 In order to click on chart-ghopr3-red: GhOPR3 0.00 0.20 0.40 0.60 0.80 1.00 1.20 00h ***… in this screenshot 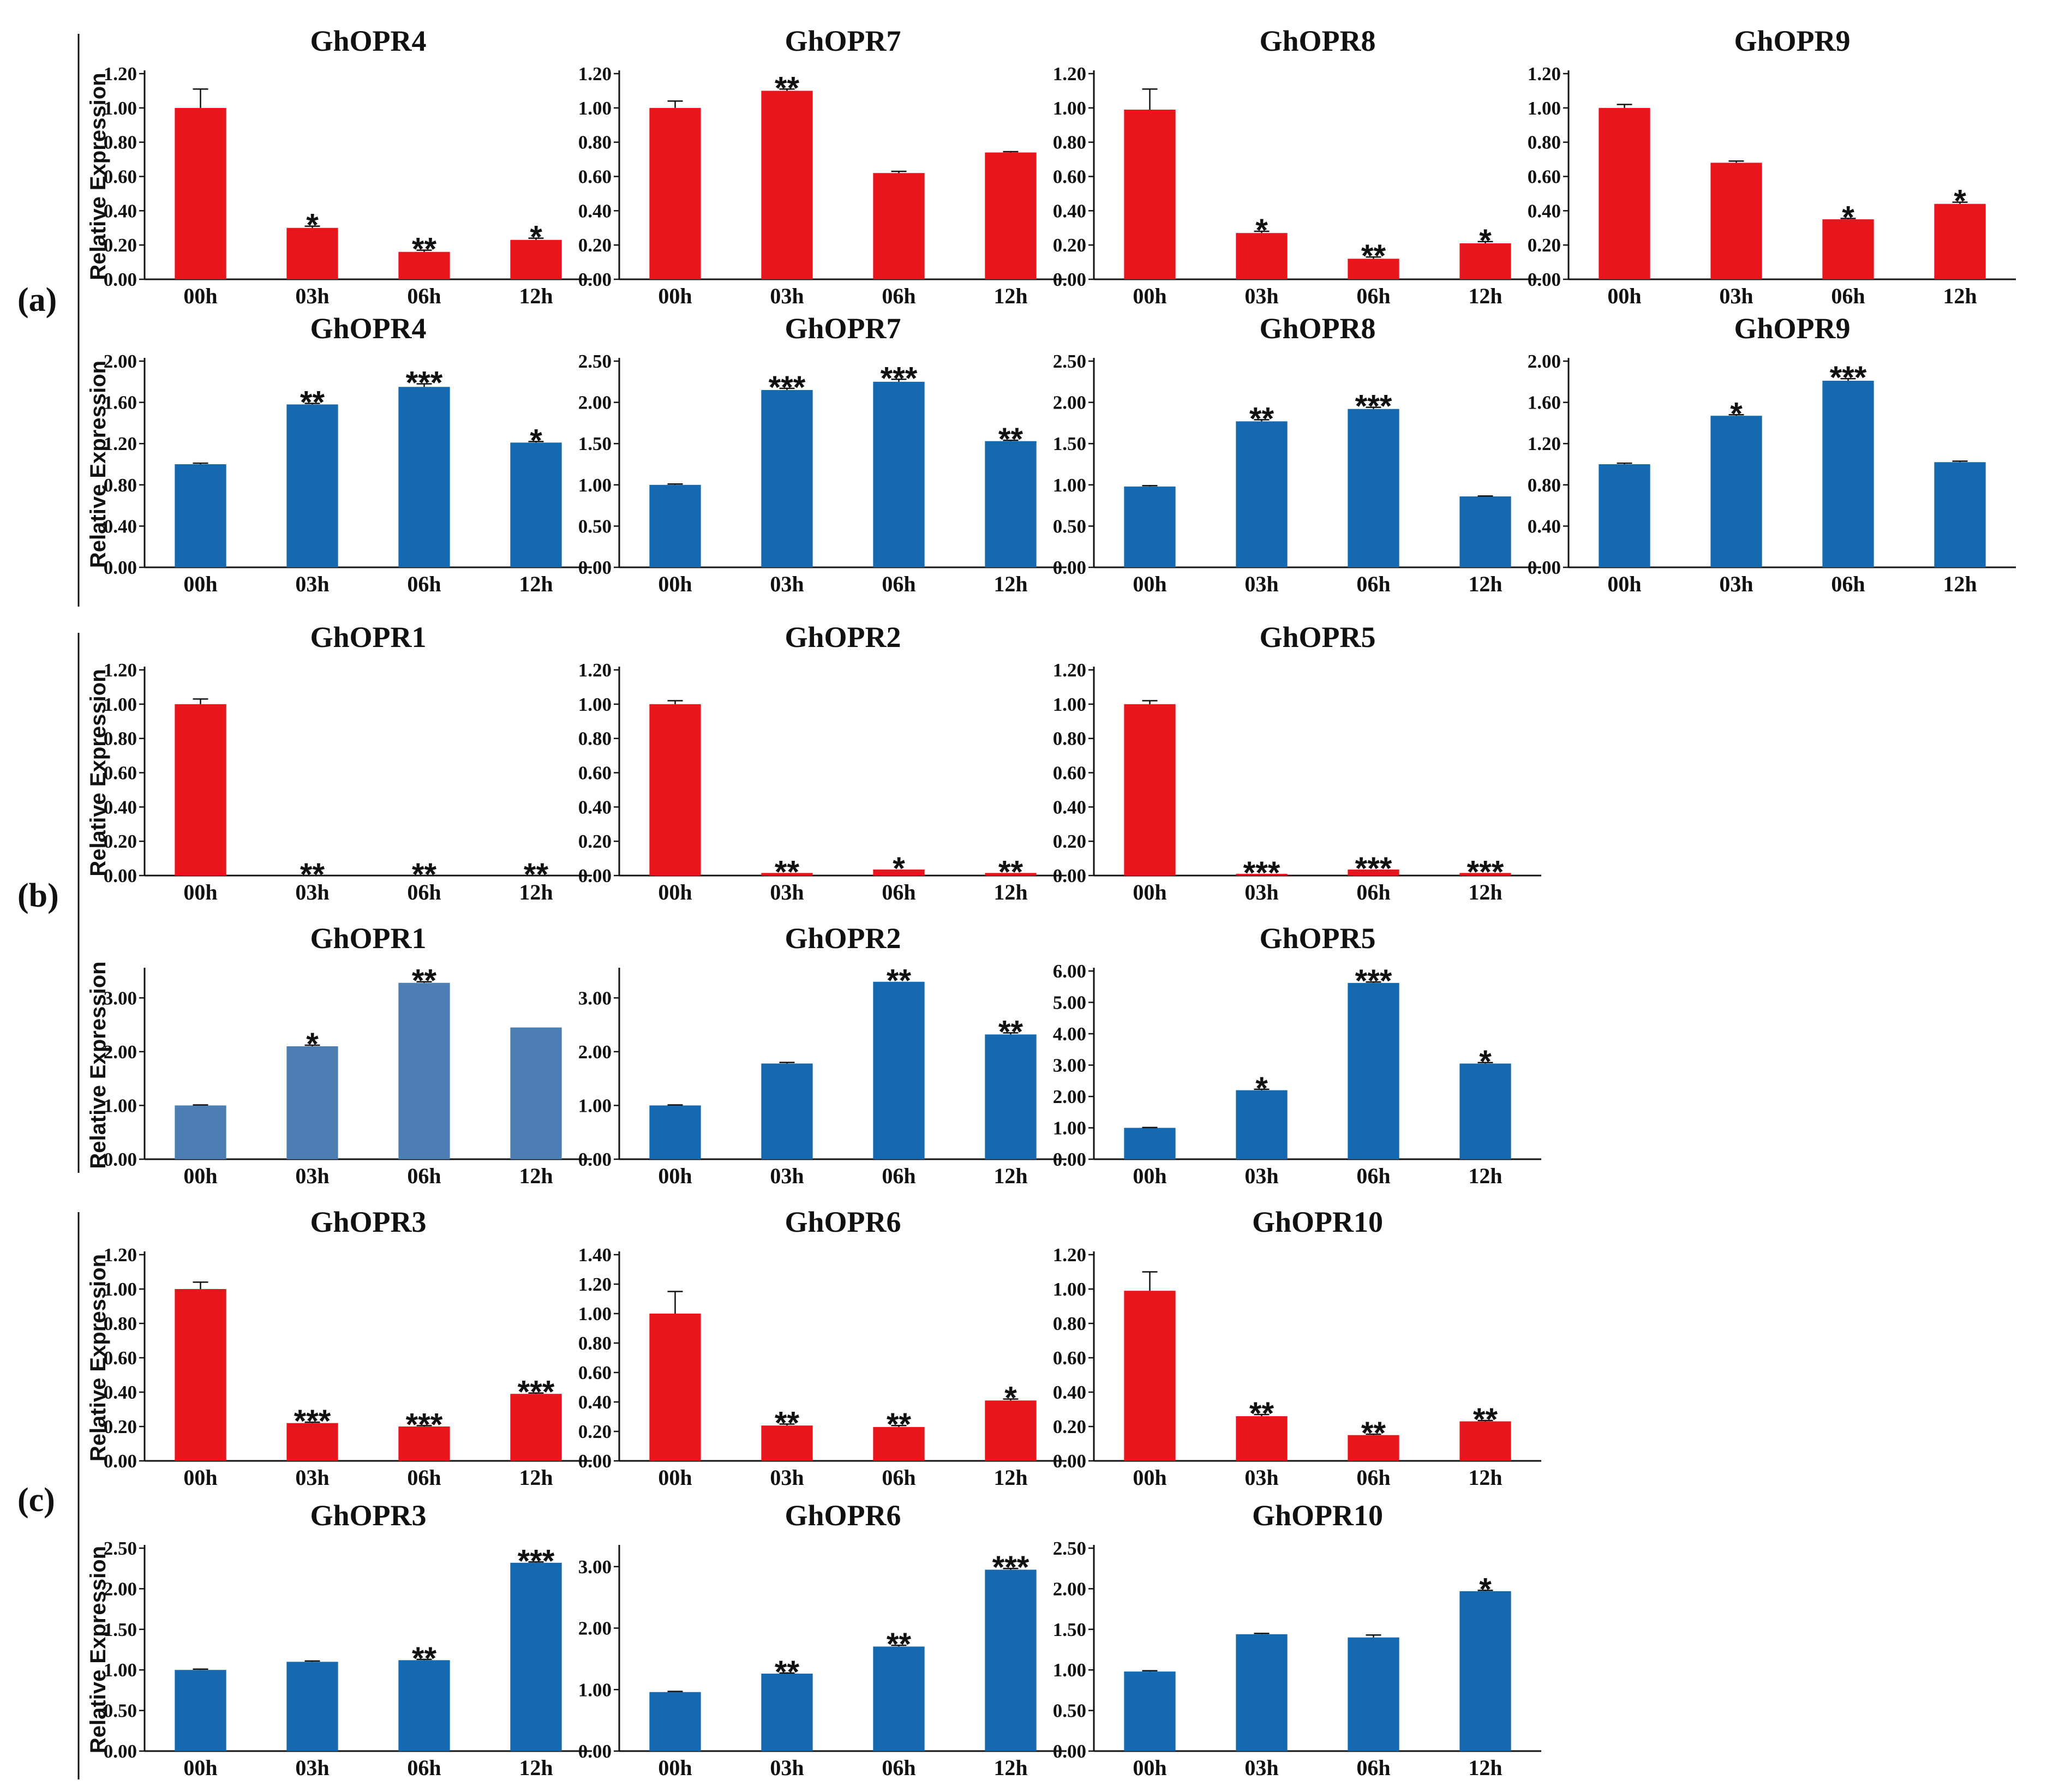, I will do `click(348, 1348)`.